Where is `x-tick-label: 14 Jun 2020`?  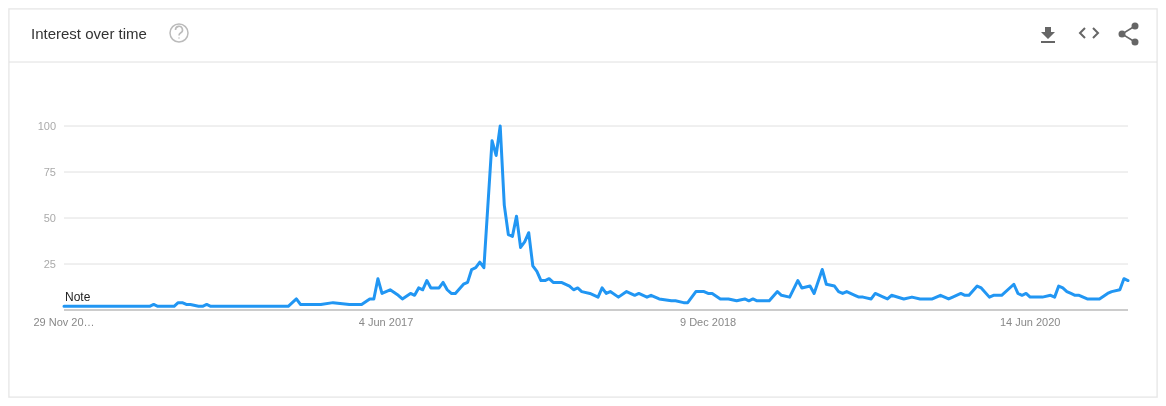 x-tick-label: 14 Jun 2020 is located at coordinates (1030, 322).